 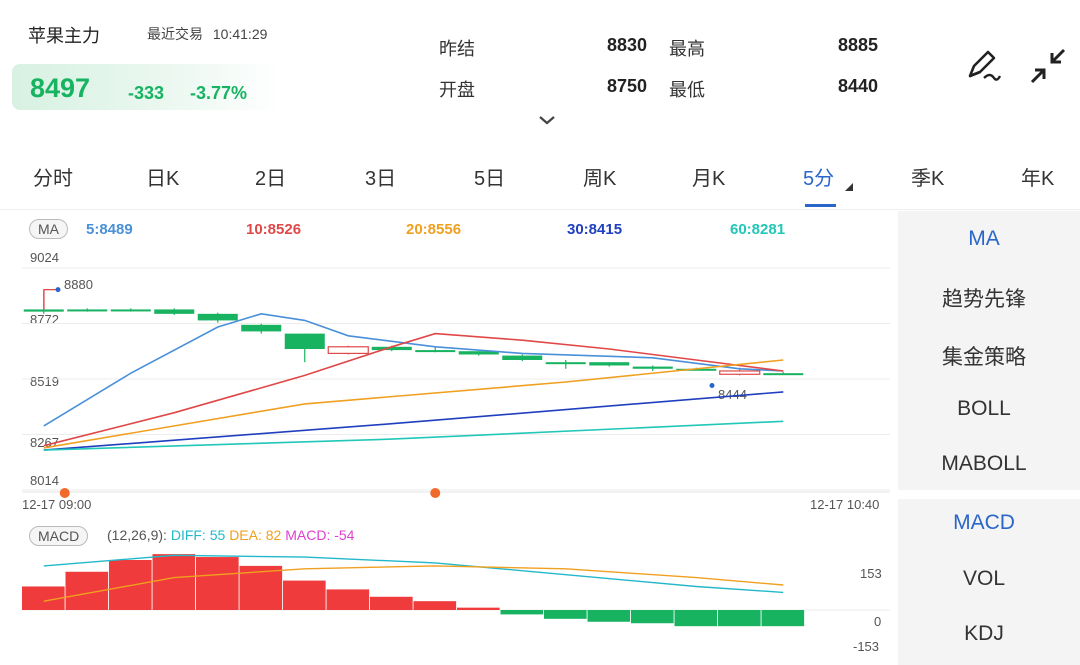 What do you see at coordinates (219, 93) in the screenshot?
I see `price-change-percent: -3.77%` at bounding box center [219, 93].